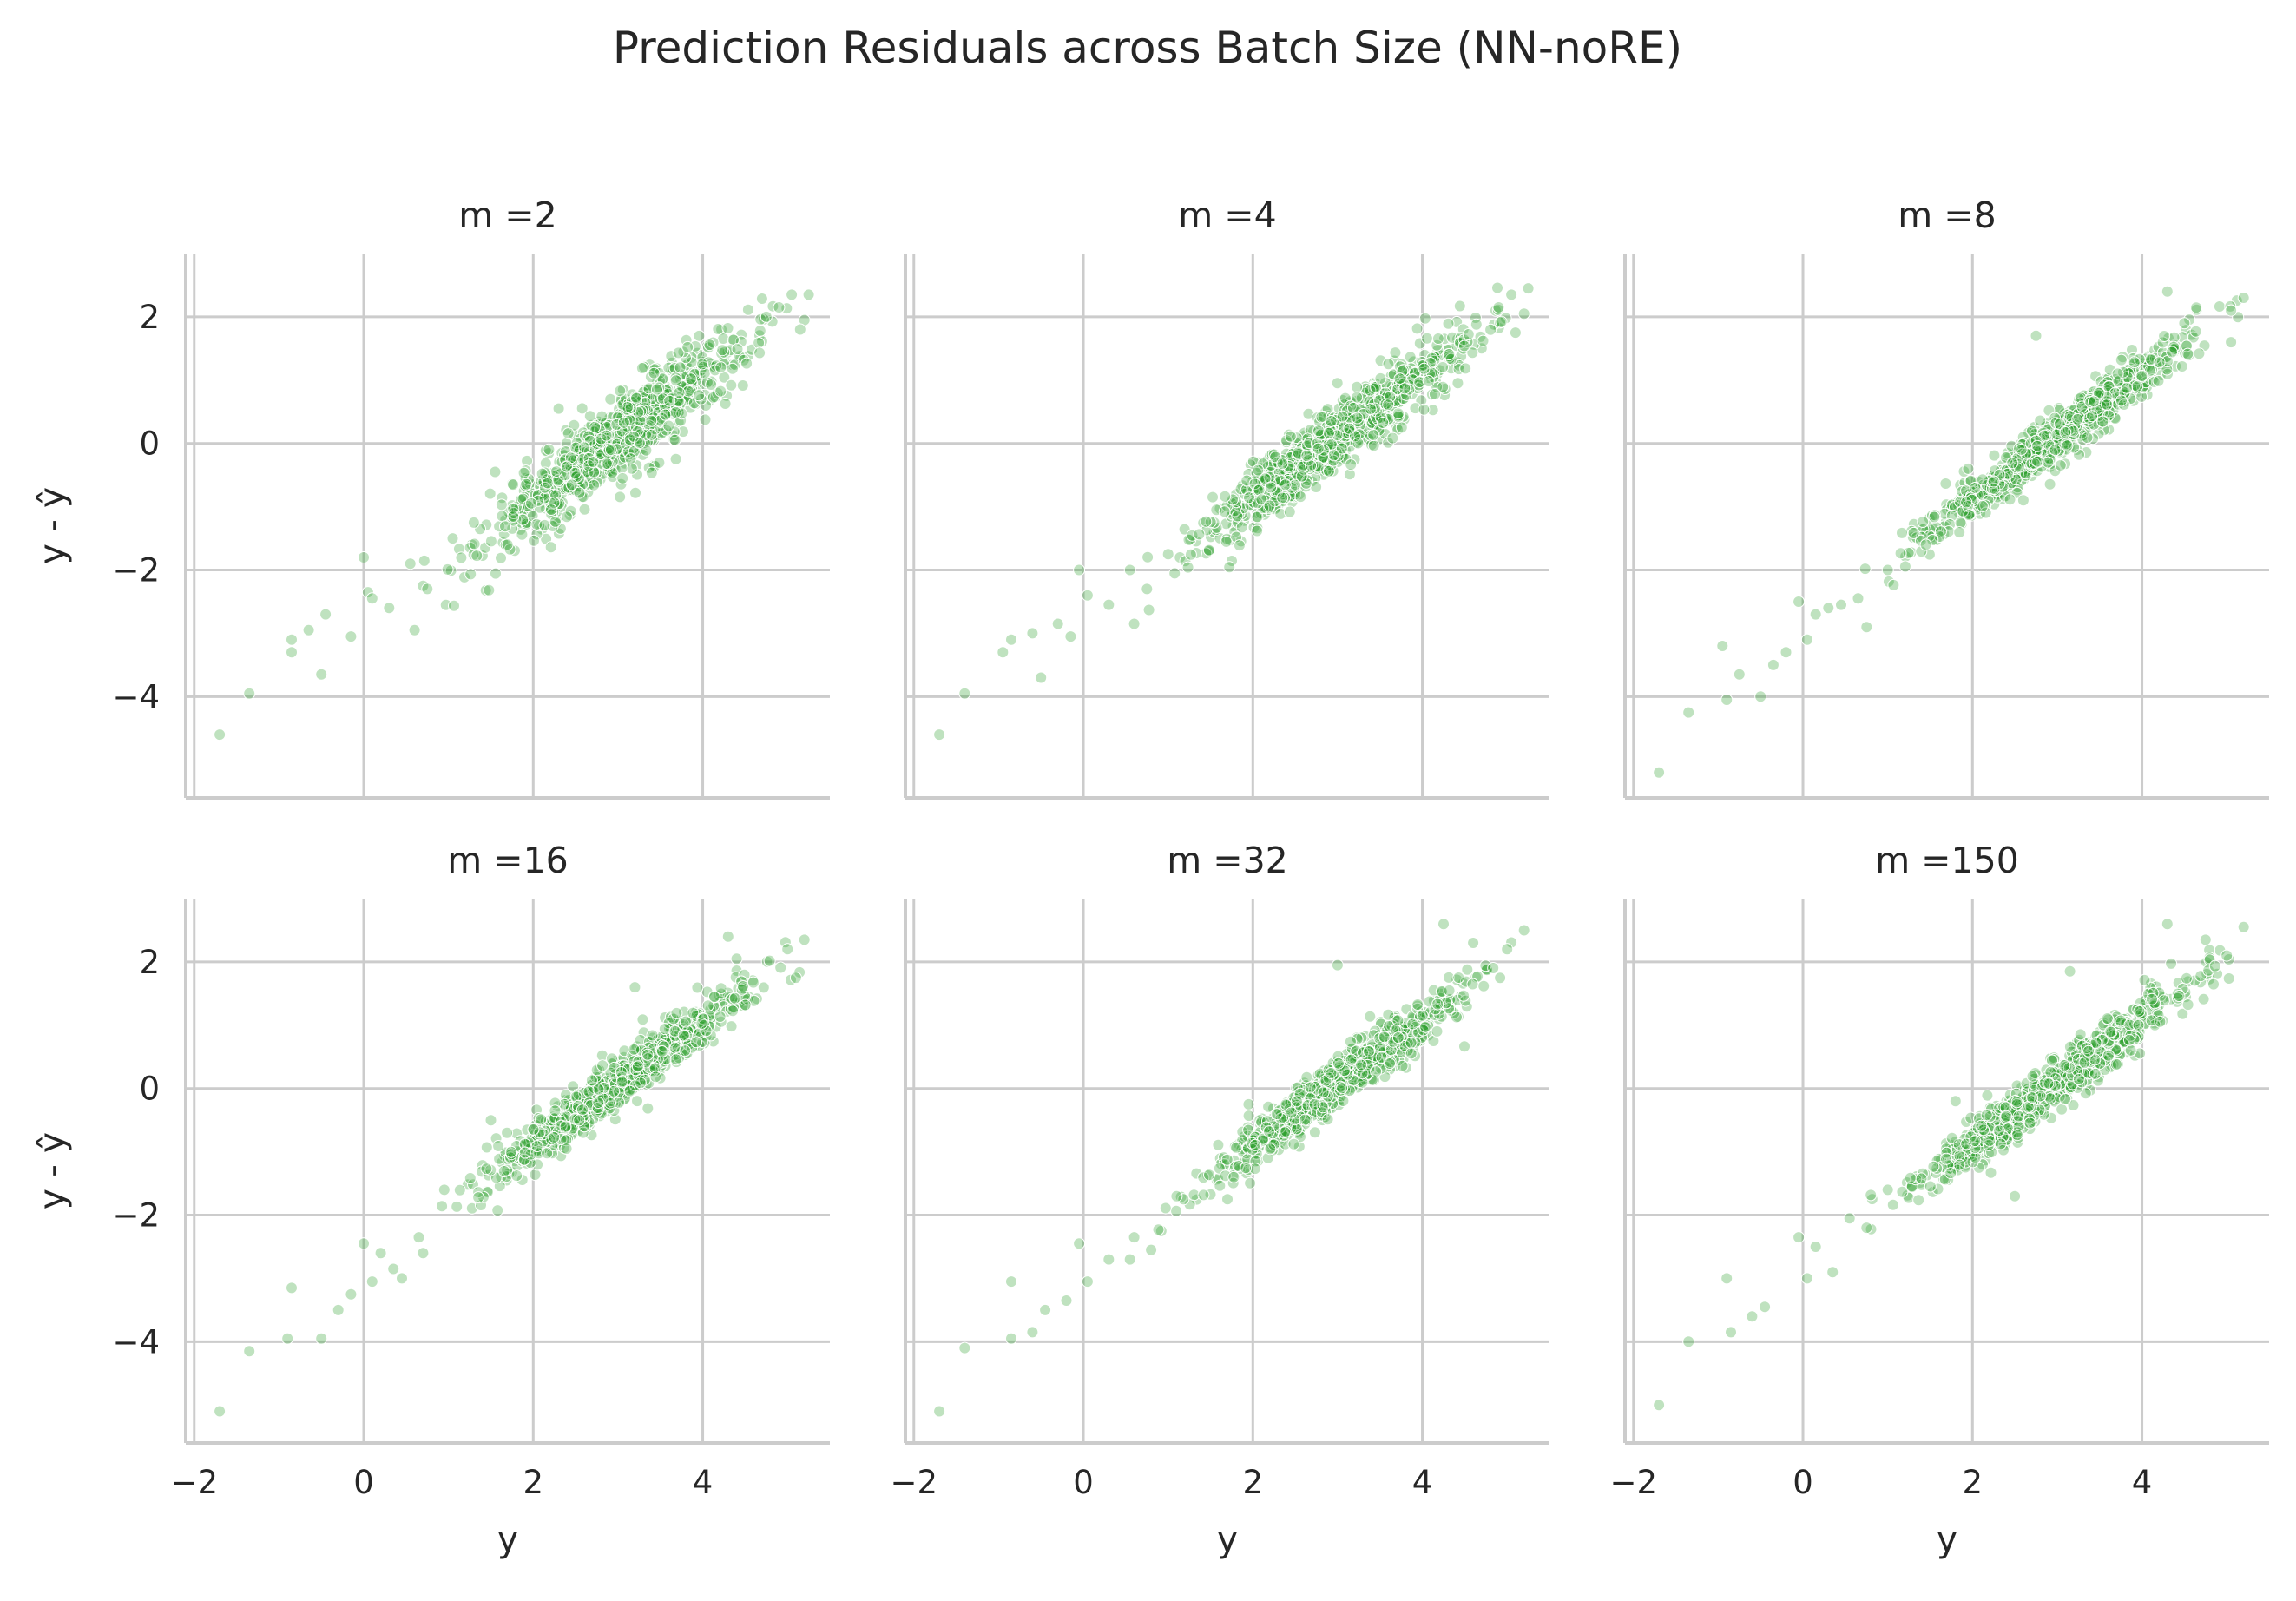 This screenshot has width=2296, height=1601. What do you see at coordinates (514, 514) in the screenshot?
I see `scatter-points` at bounding box center [514, 514].